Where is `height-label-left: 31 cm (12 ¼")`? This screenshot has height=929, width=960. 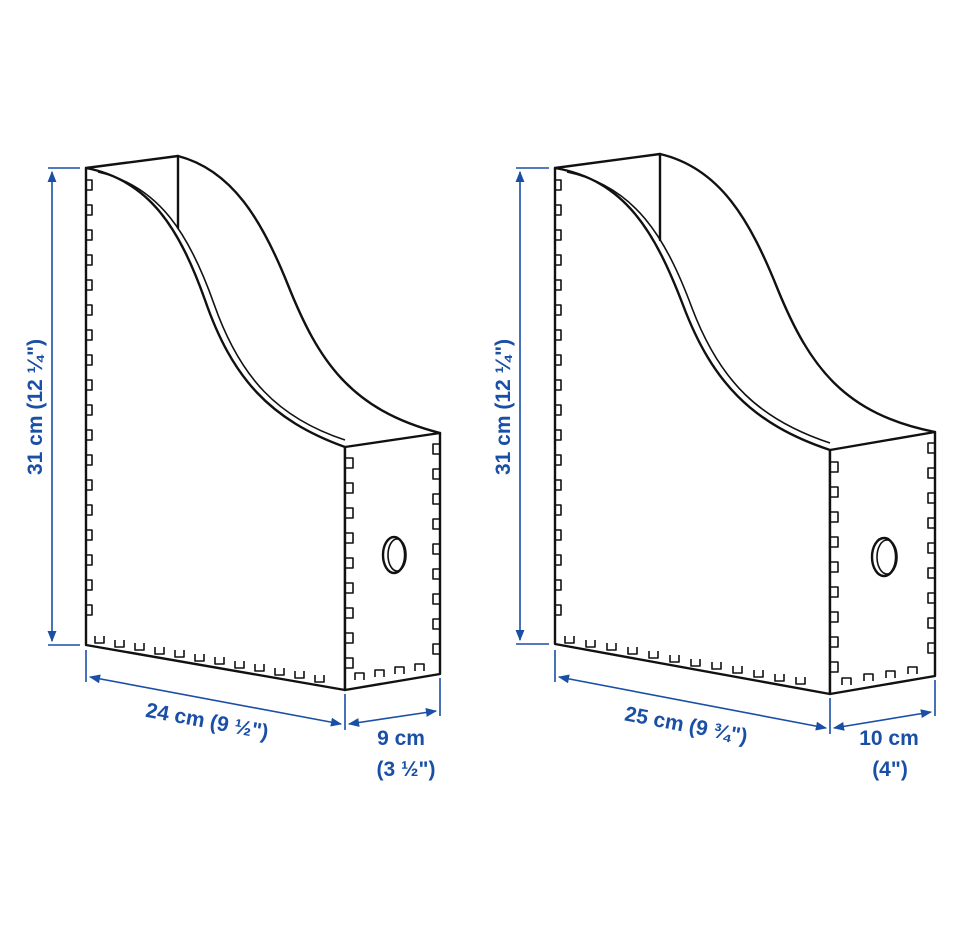
height-label-left: 31 cm (12 ¼") is located at coordinates (35, 407).